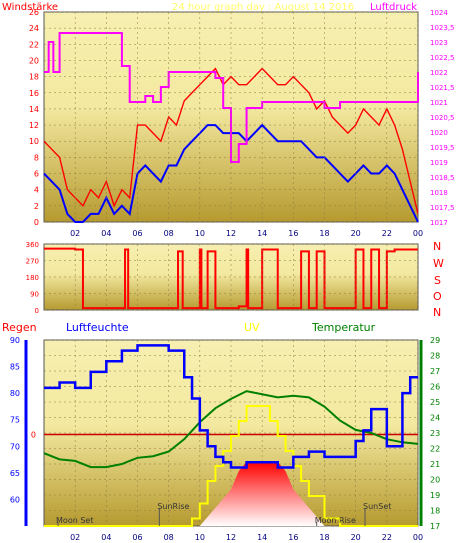  Describe the element at coordinates (15, 340) in the screenshot. I see `humidity-tick-label: 90` at that location.